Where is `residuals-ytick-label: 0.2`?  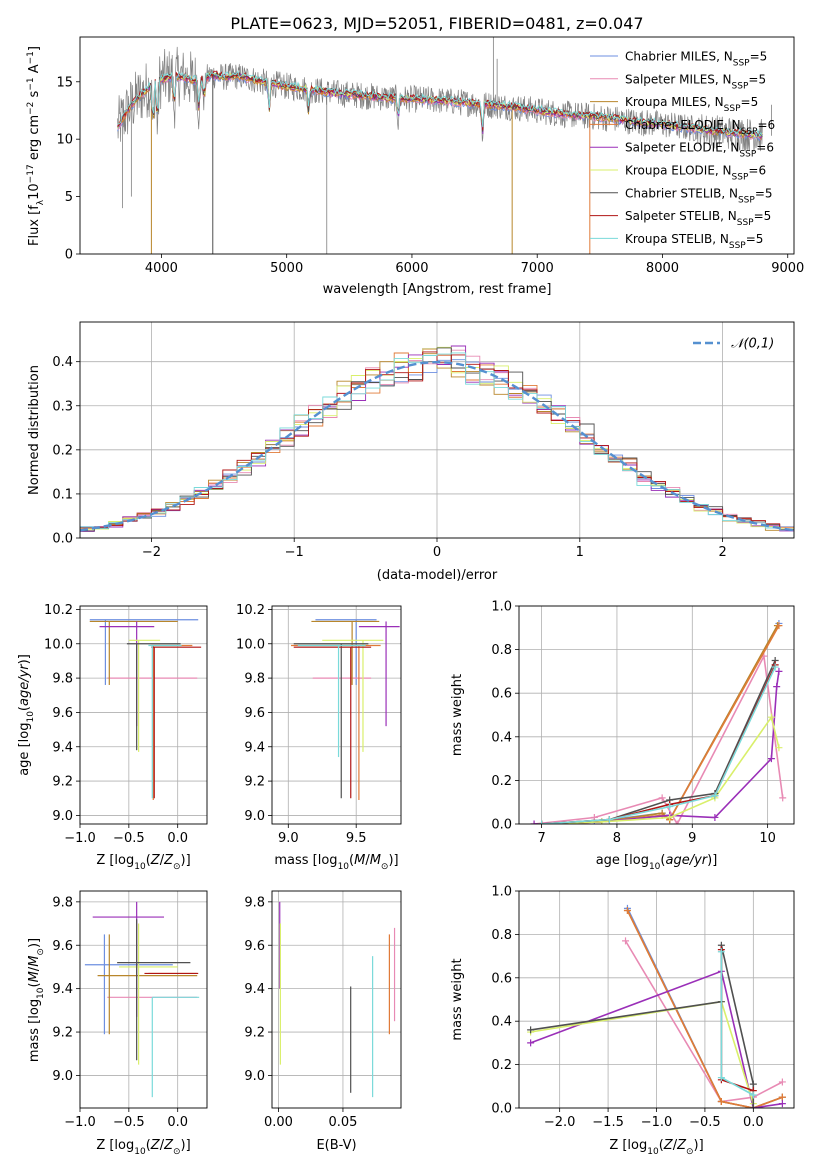
residuals-ytick-label: 0.2 is located at coordinates (62, 450).